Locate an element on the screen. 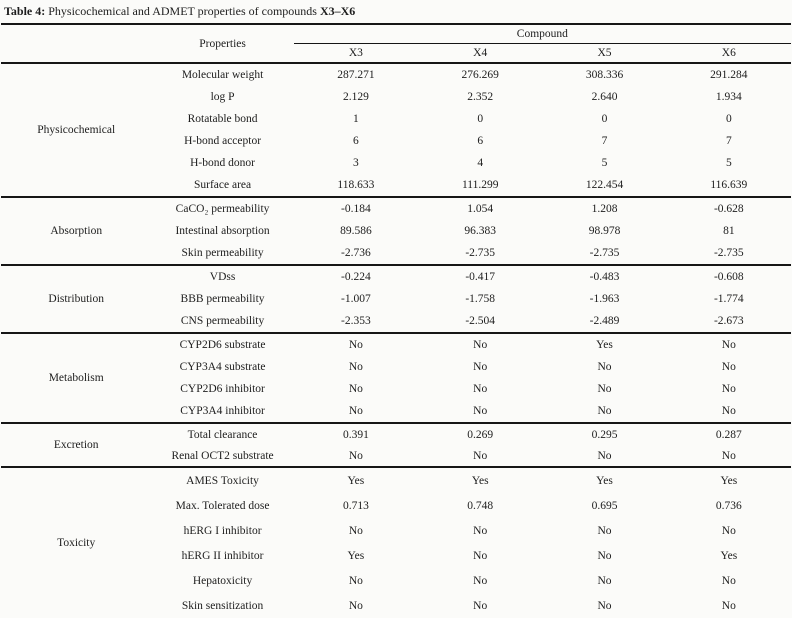 Image resolution: width=792 pixels, height=618 pixels. value-cell: 308.336 is located at coordinates (604, 75).